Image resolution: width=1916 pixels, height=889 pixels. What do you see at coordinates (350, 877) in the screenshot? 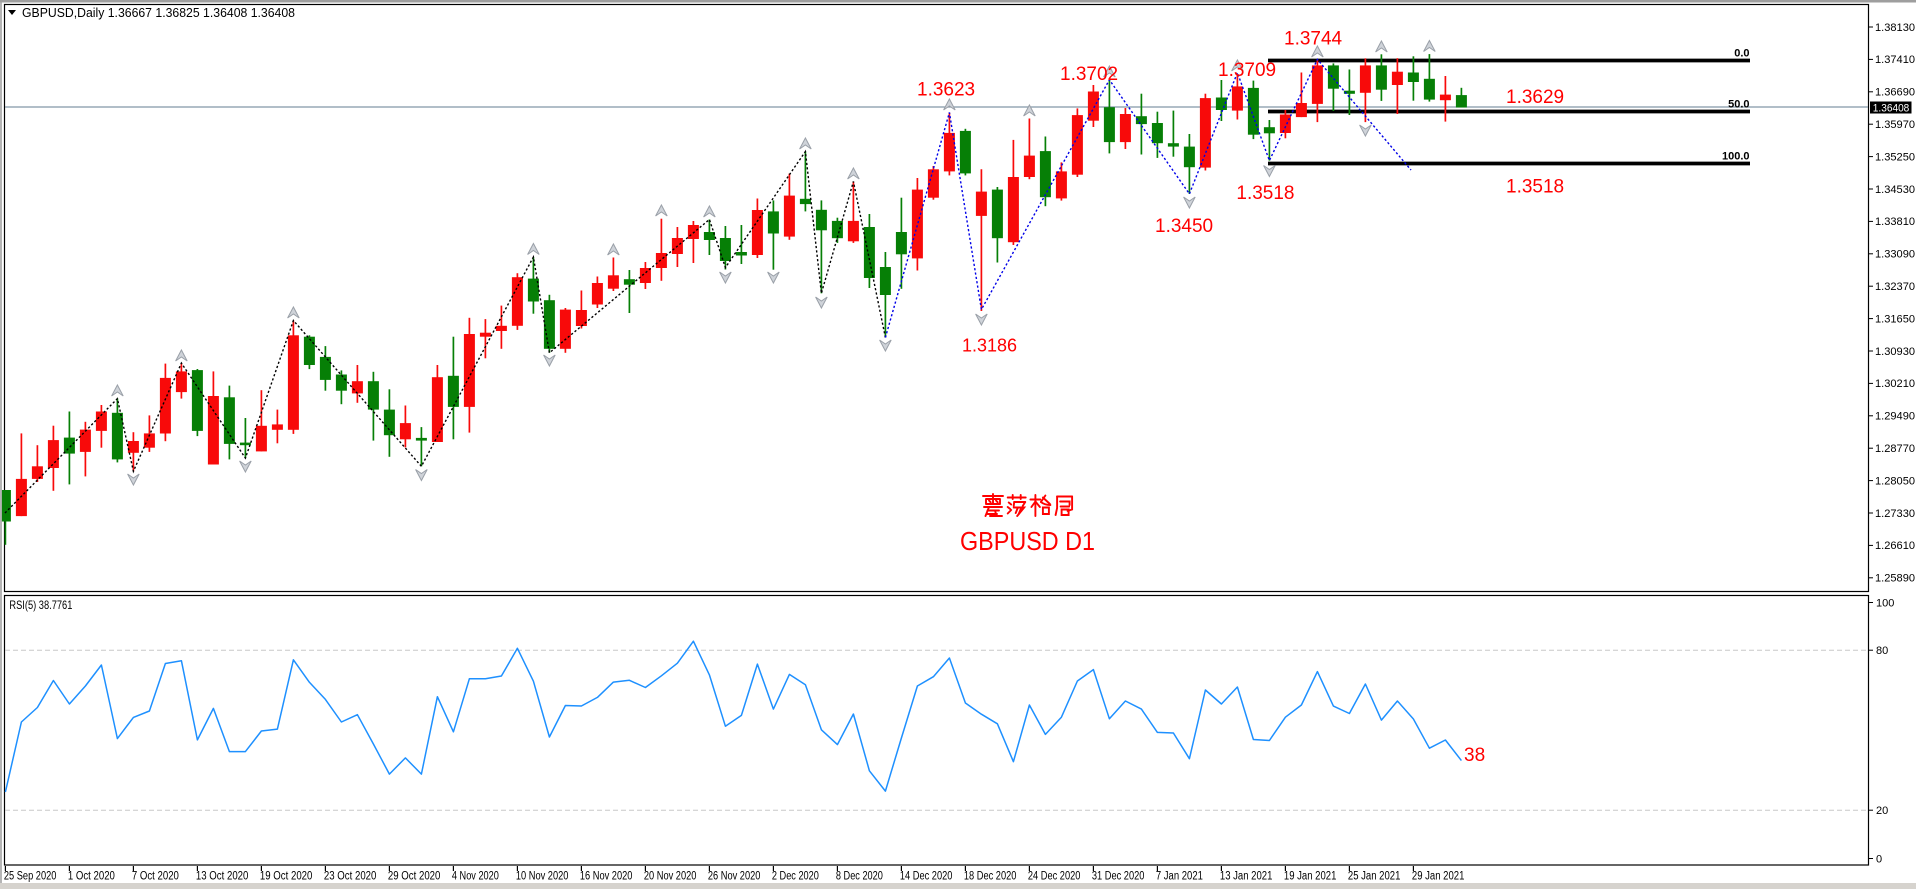
I see `svg-text: 23 Oct 2020` at bounding box center [350, 877].